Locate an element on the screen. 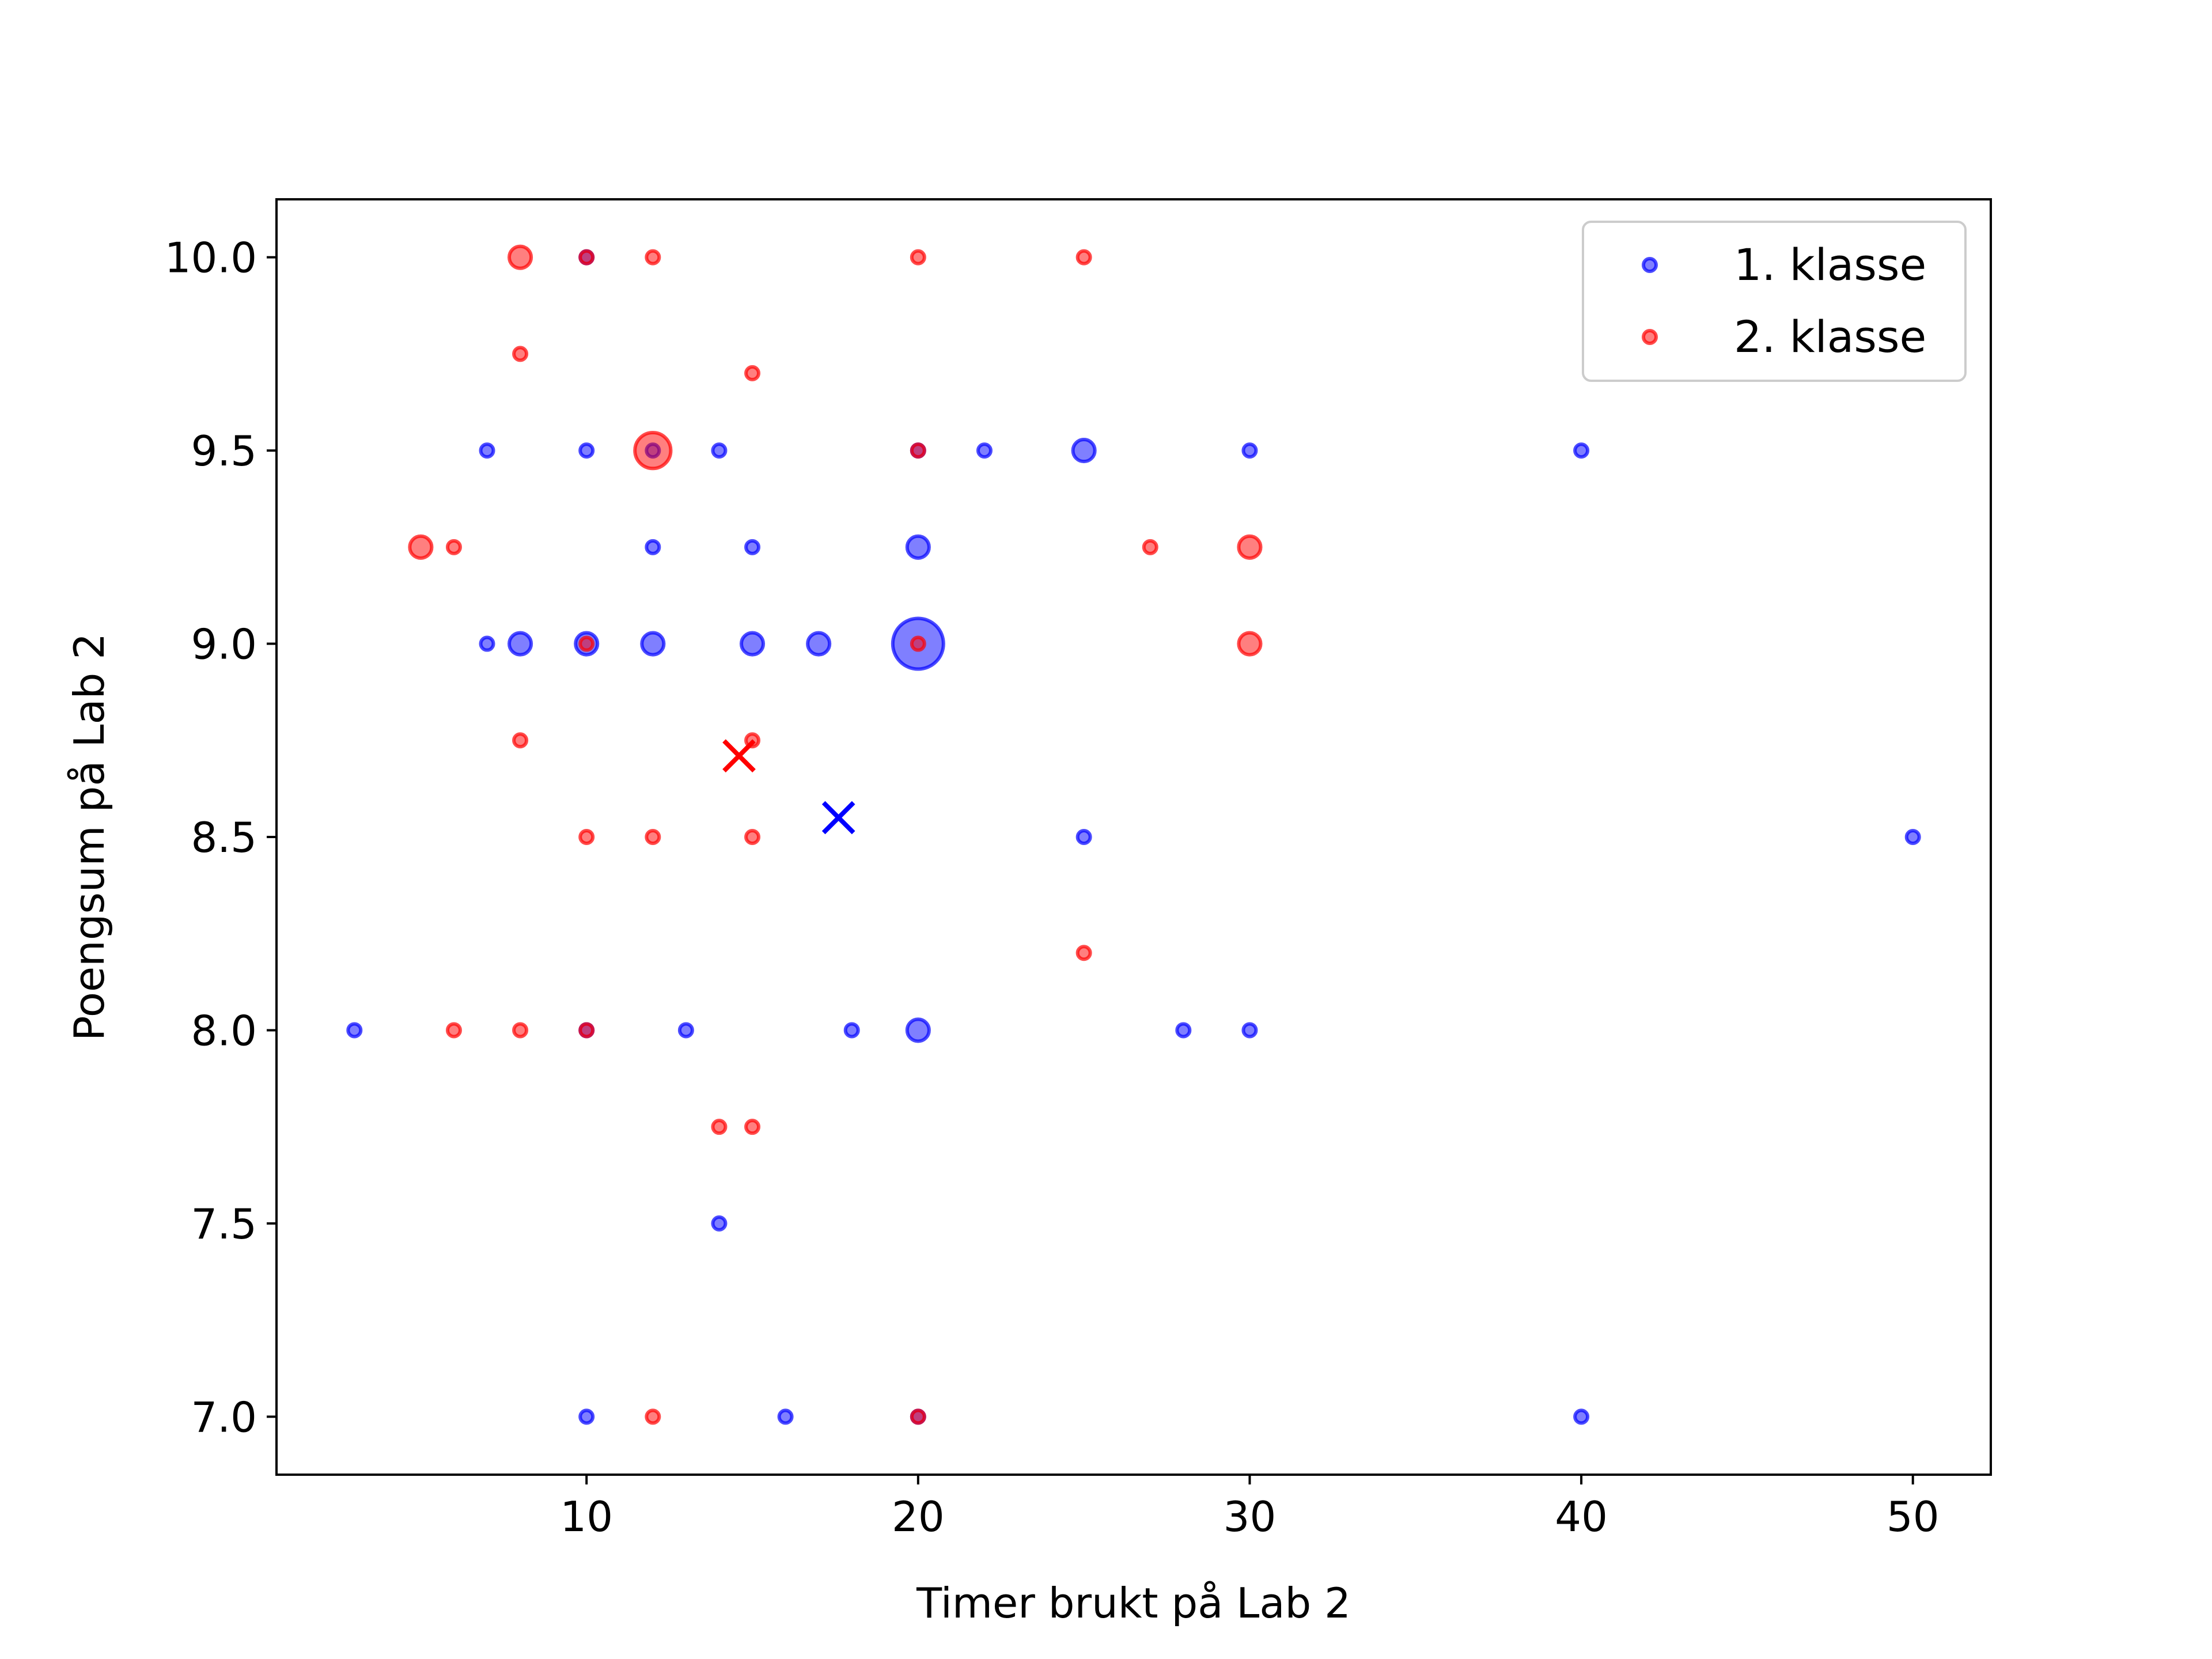  legend-label-1: 1. klasse is located at coordinates (1830, 264).